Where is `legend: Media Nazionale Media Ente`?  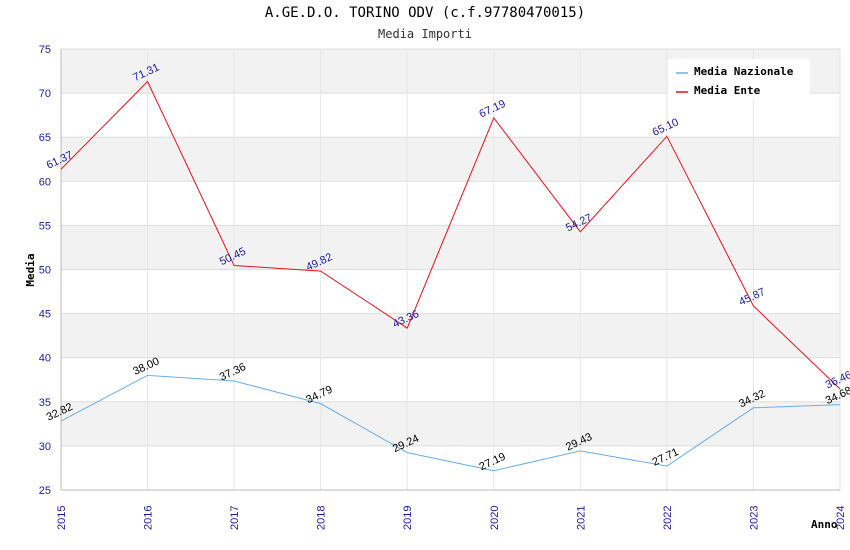
legend: Media Nazionale Media Ente is located at coordinates (739, 78).